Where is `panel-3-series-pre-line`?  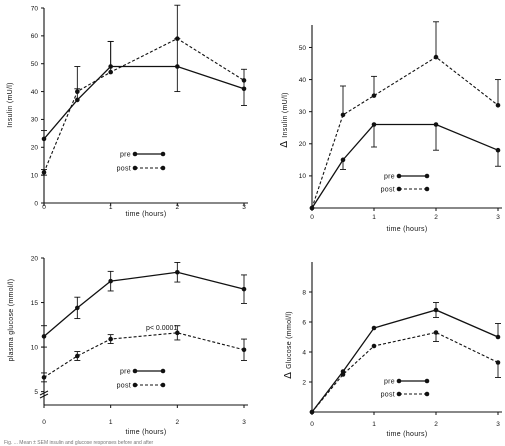
panel-3-series-pre-line is located at coordinates (144, 304).